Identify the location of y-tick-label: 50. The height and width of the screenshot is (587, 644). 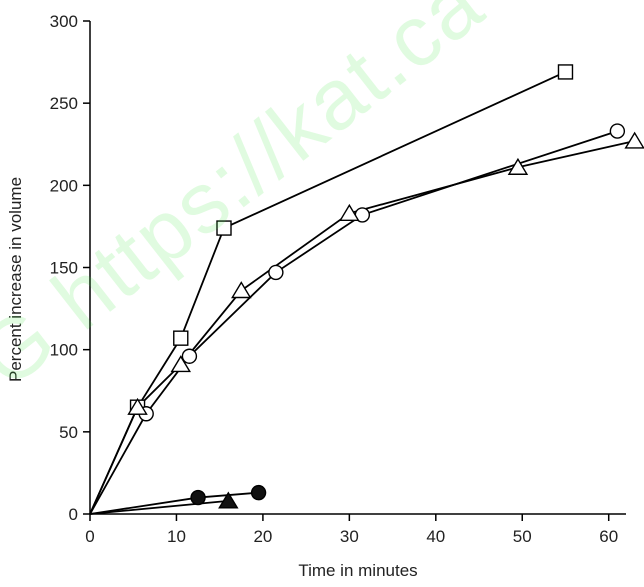
(68, 432).